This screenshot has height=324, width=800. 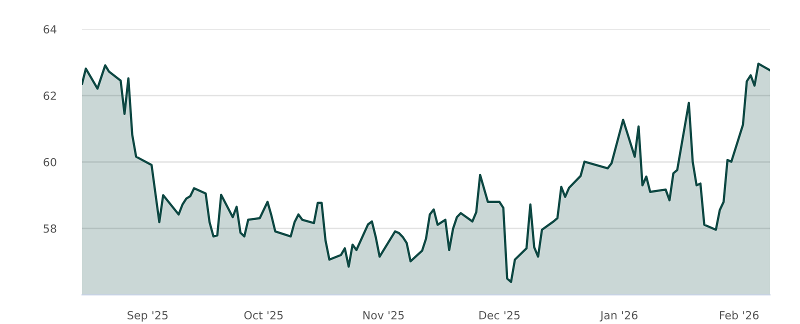 I want to click on x-tick-label: Feb '26, so click(x=739, y=315).